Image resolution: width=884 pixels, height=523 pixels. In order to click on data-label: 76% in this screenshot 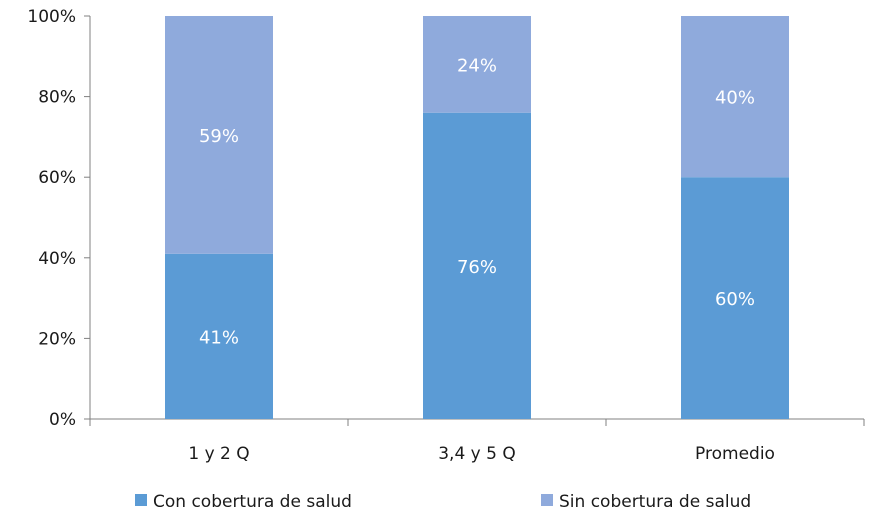, I will do `click(477, 267)`.